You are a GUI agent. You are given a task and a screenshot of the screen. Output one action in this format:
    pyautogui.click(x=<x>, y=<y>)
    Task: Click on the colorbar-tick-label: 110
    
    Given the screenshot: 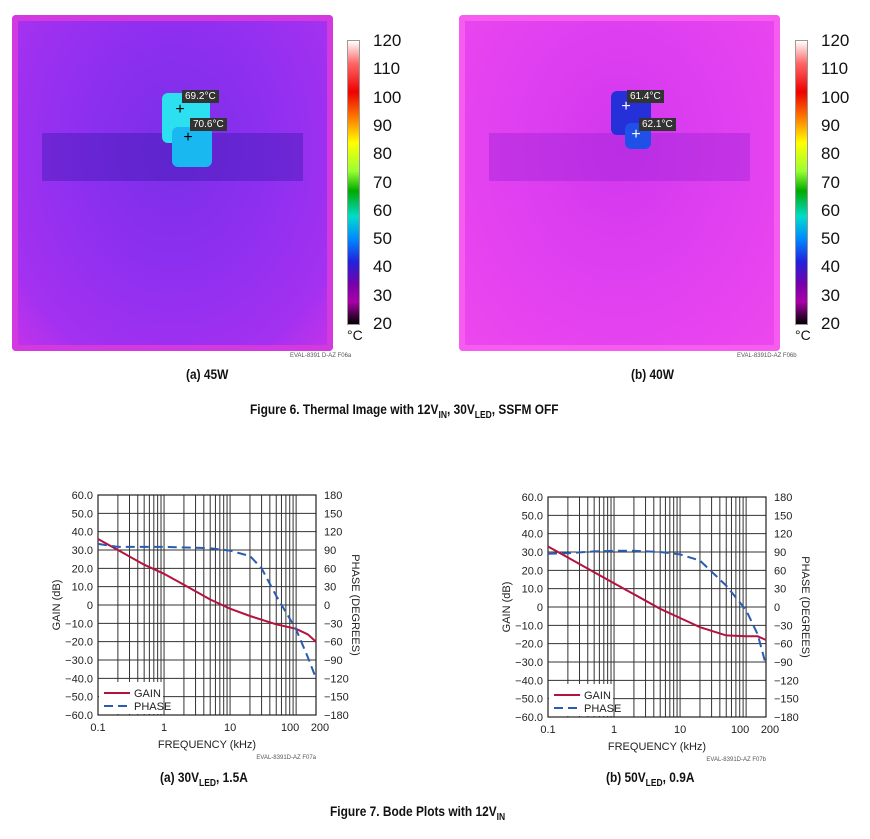 What is the action you would take?
    pyautogui.click(x=387, y=69)
    